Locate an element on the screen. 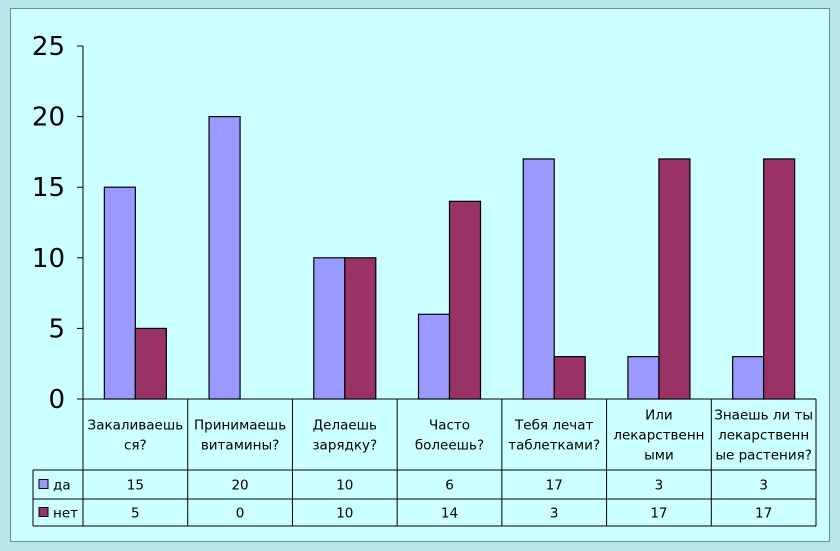  category-label: ыми is located at coordinates (659, 456).